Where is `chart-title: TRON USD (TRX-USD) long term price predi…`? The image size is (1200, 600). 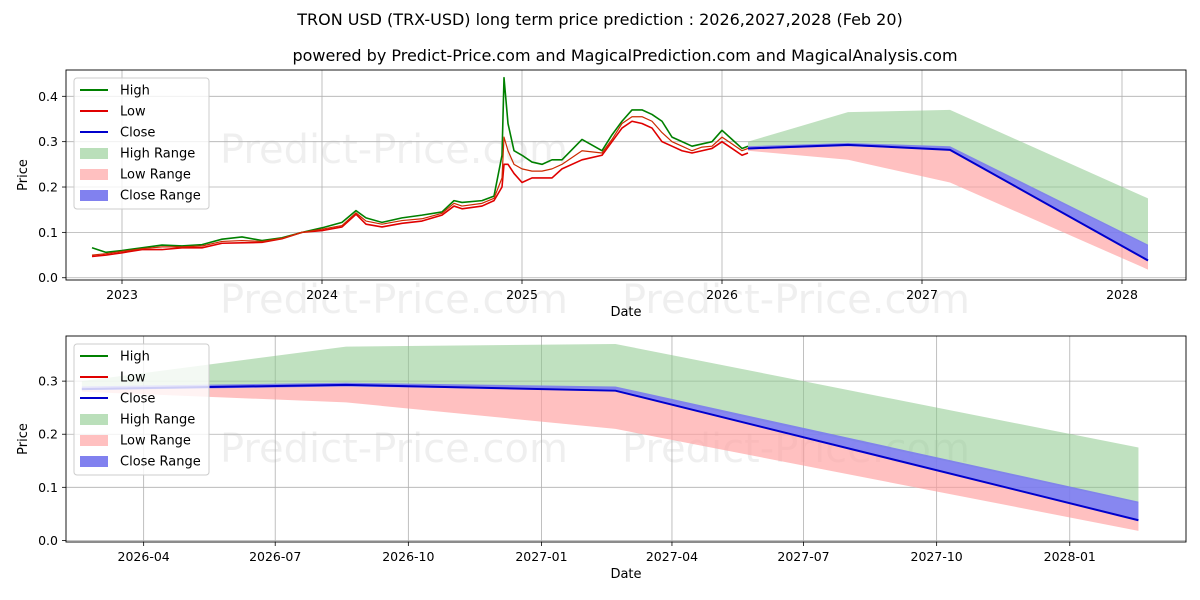
chart-title: TRON USD (TRX-USD) long term price predi… is located at coordinates (599, 19).